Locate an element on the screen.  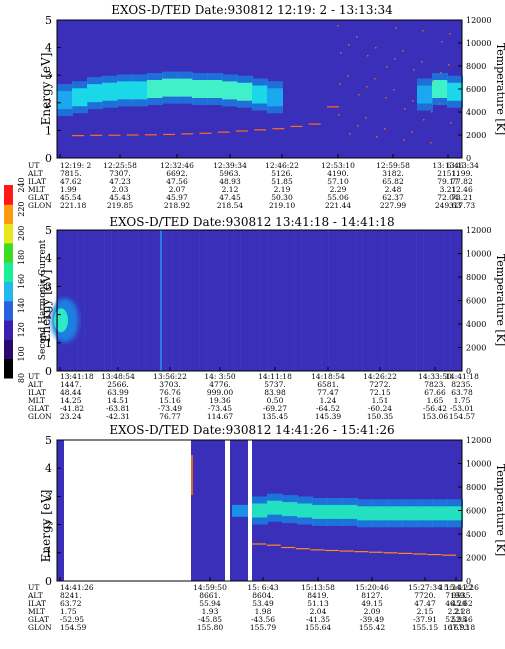
orbit-value: 1199. is located at coordinates (461, 173).